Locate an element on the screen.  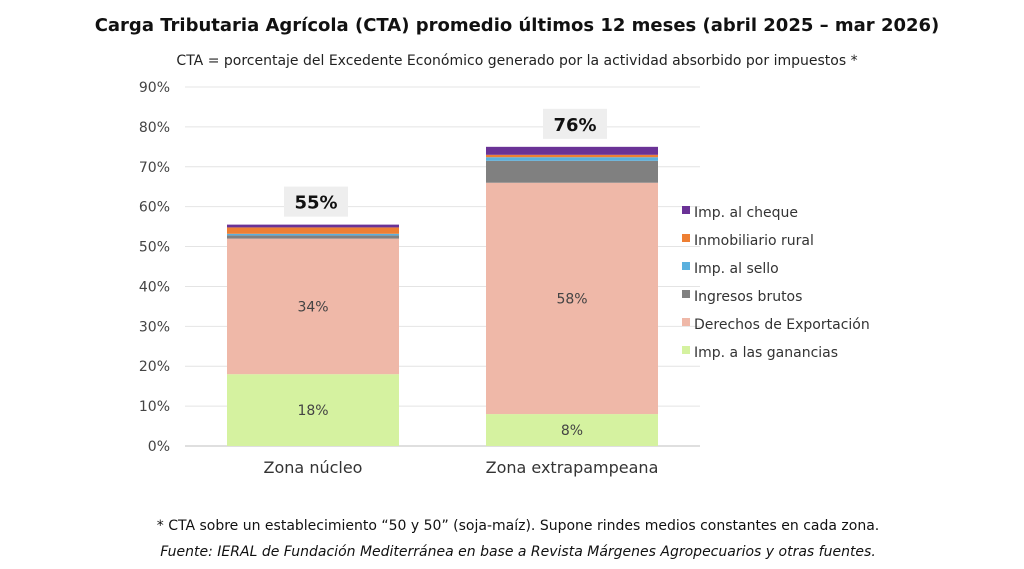
segment-label: 18% is located at coordinates (312, 411).